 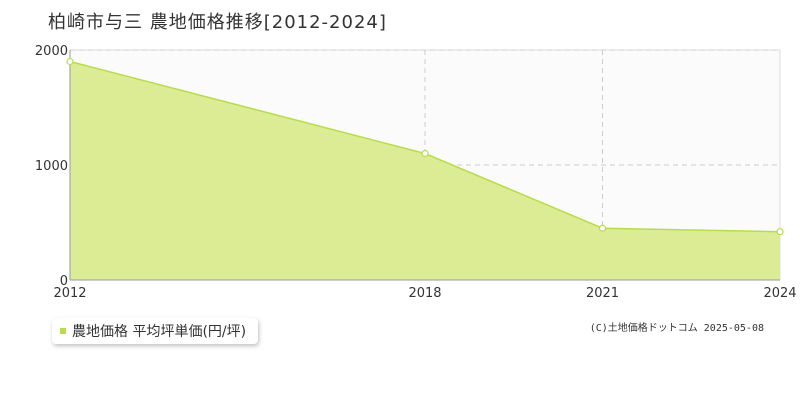 What do you see at coordinates (424, 293) in the screenshot?
I see `x-tick-label-2018: 2018` at bounding box center [424, 293].